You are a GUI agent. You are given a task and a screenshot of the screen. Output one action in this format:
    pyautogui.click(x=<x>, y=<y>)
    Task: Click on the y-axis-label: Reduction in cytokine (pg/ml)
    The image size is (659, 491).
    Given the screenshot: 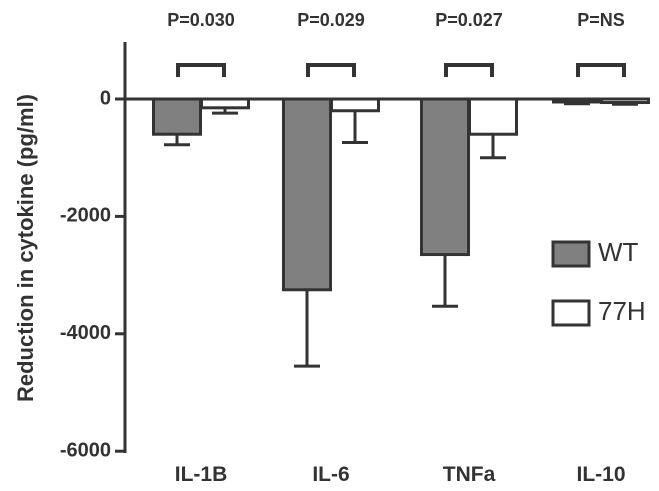 What is the action you would take?
    pyautogui.click(x=25, y=248)
    